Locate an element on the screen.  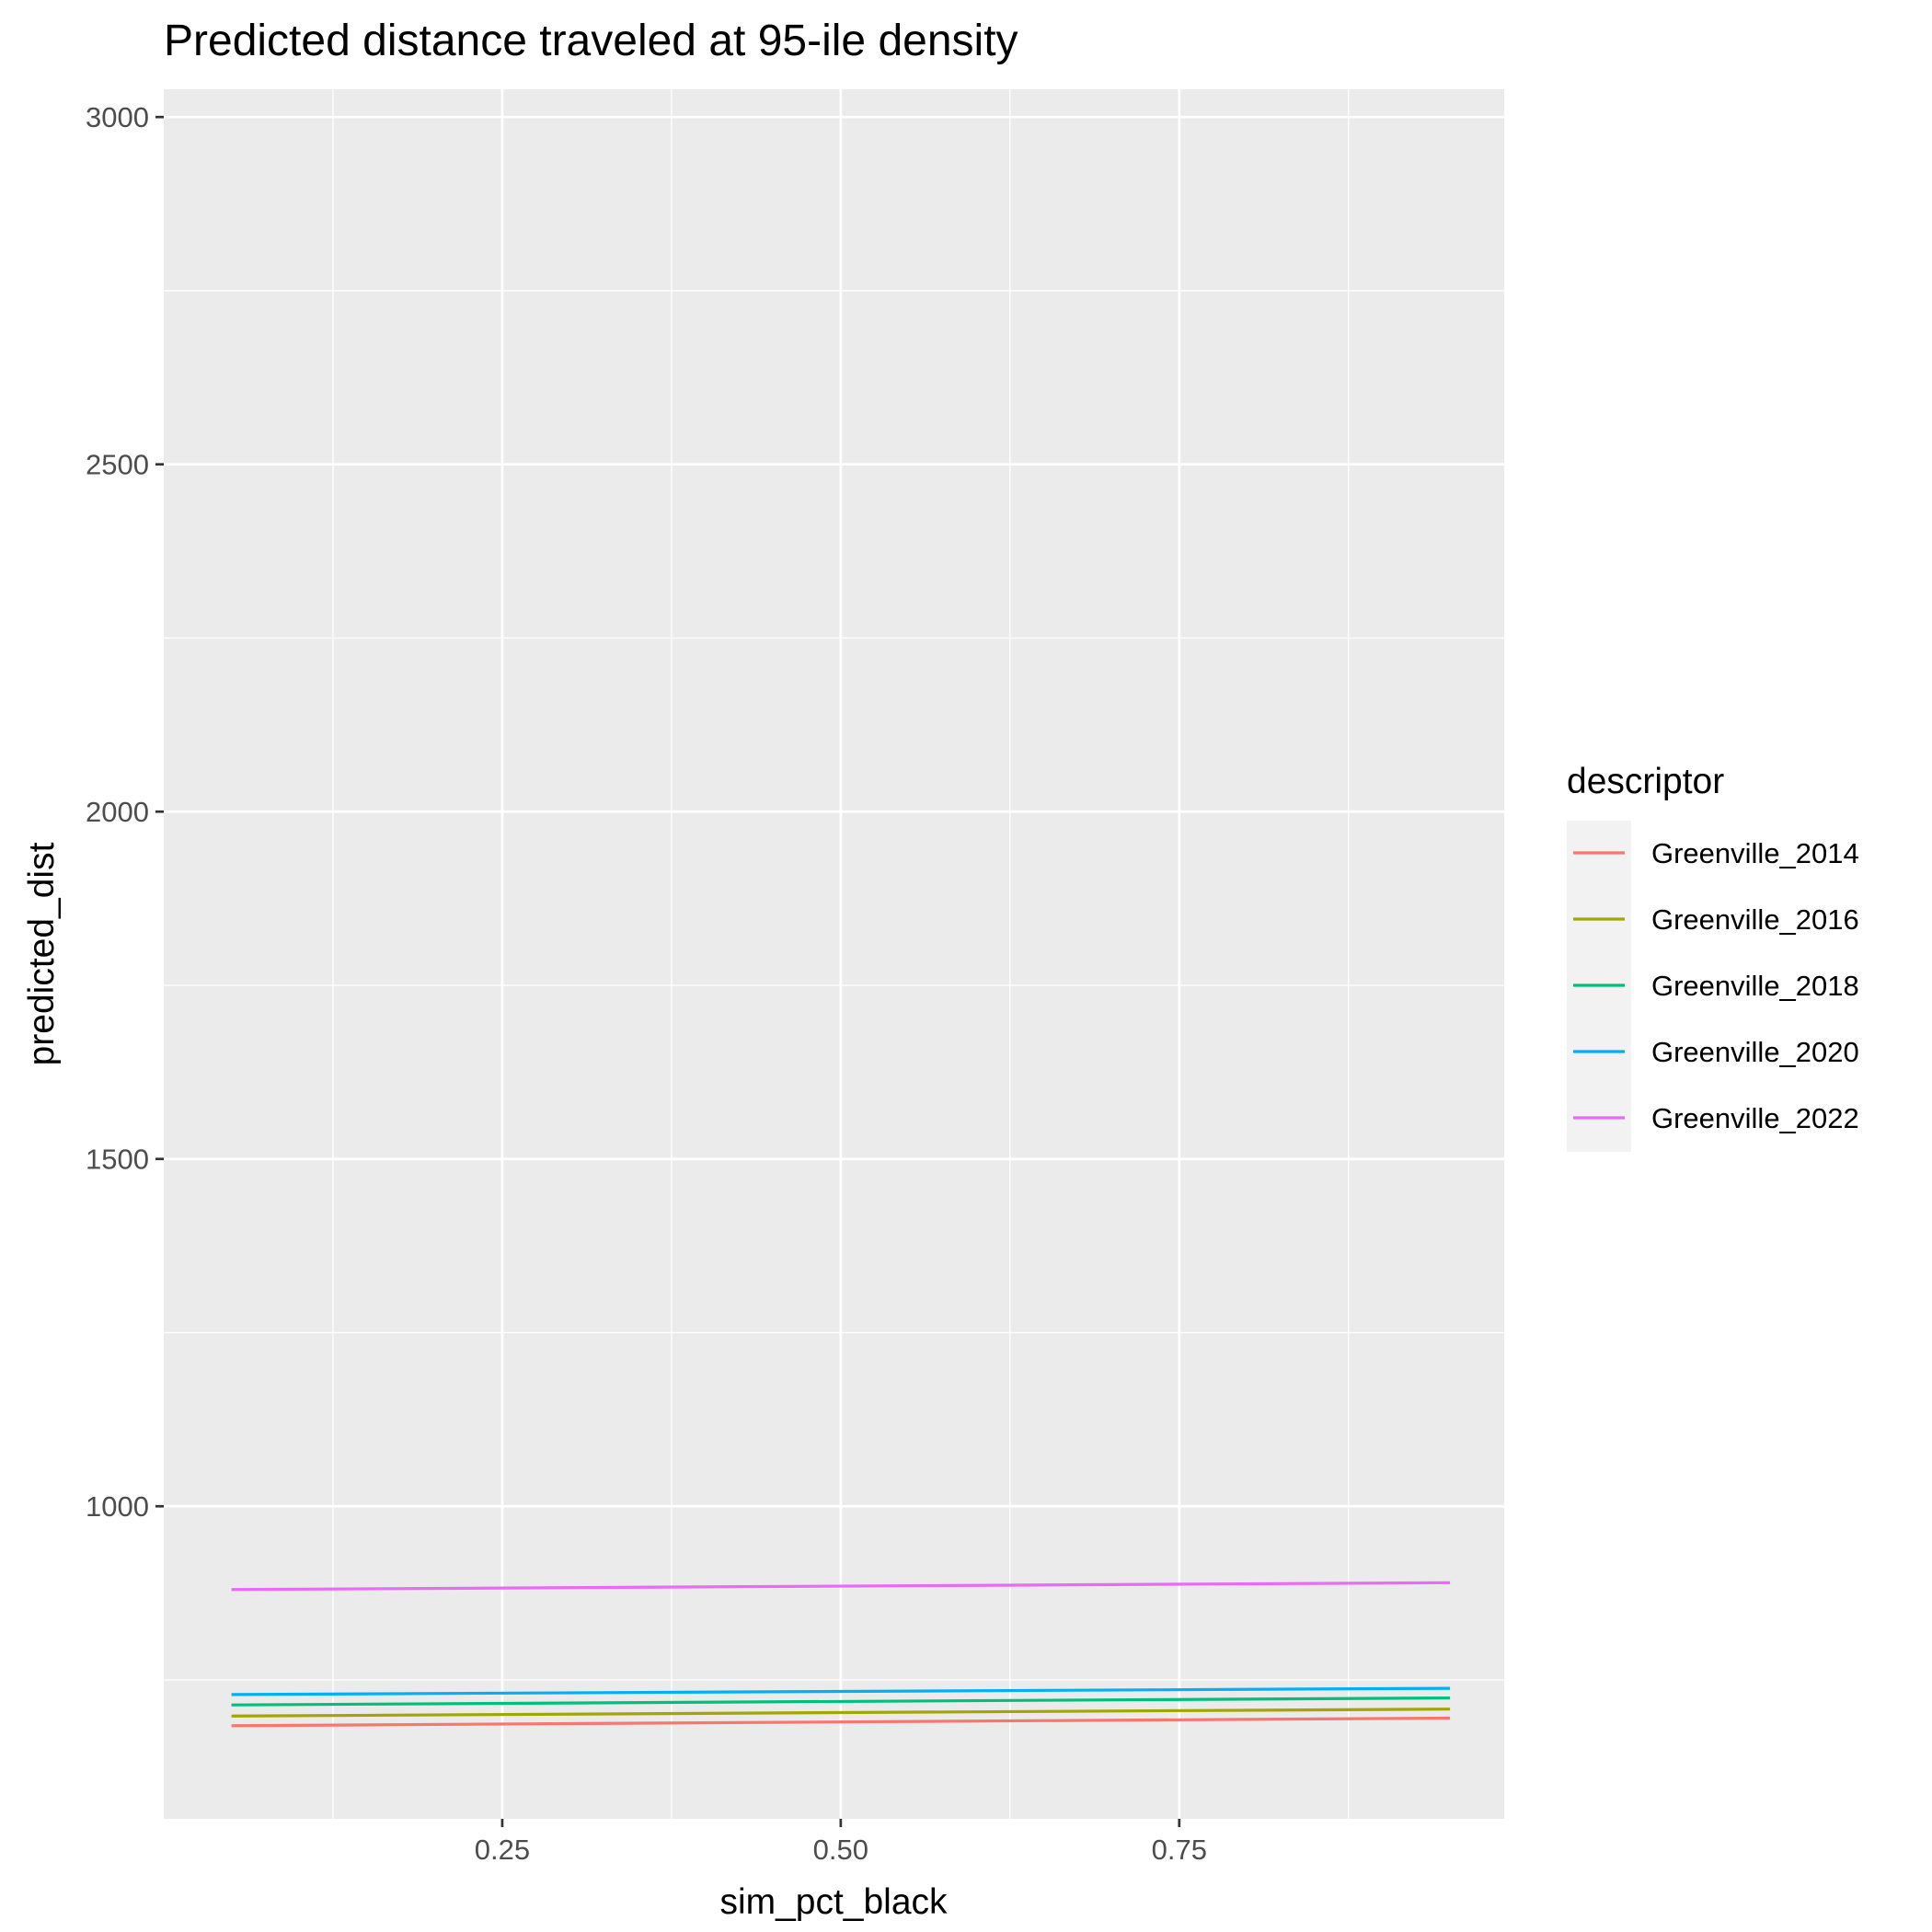
y-tick-label: 3000 is located at coordinates (117, 117).